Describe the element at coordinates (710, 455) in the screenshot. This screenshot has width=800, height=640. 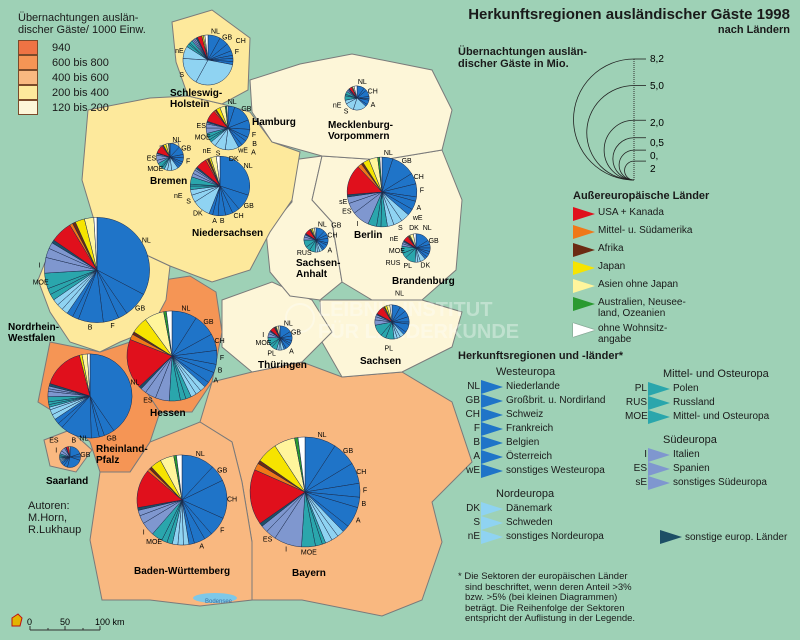
I see `legend-italien: I Italien` at that location.